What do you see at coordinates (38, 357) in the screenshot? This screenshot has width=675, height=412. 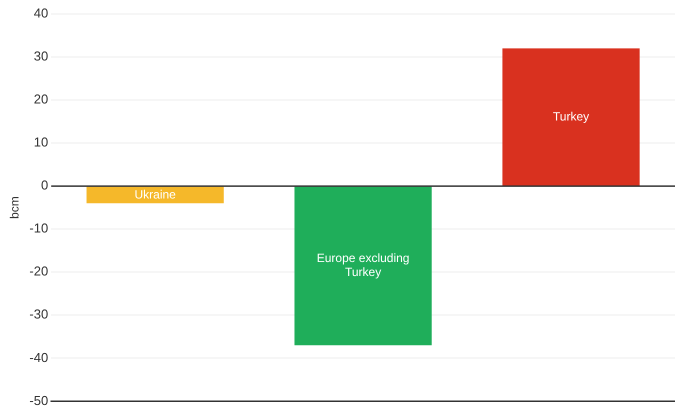 I see `y-tick-label: -40` at bounding box center [38, 357].